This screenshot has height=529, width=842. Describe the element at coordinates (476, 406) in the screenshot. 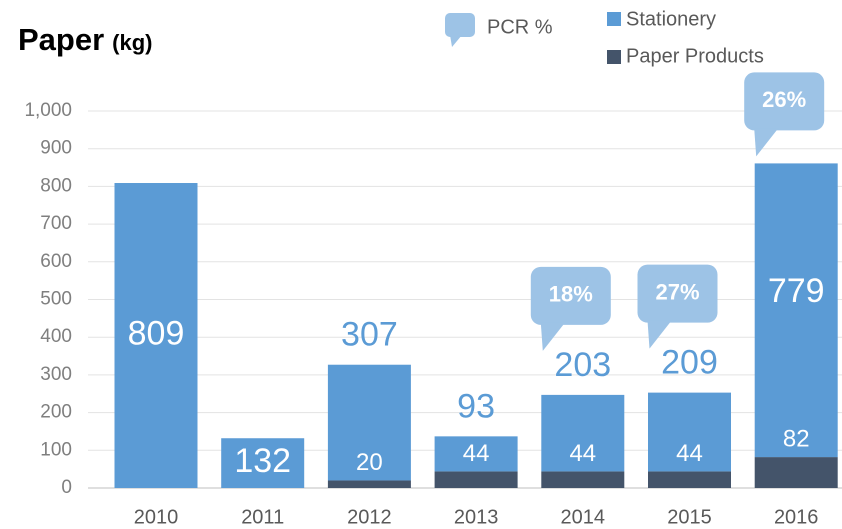

I see `data-label: 93` at that location.